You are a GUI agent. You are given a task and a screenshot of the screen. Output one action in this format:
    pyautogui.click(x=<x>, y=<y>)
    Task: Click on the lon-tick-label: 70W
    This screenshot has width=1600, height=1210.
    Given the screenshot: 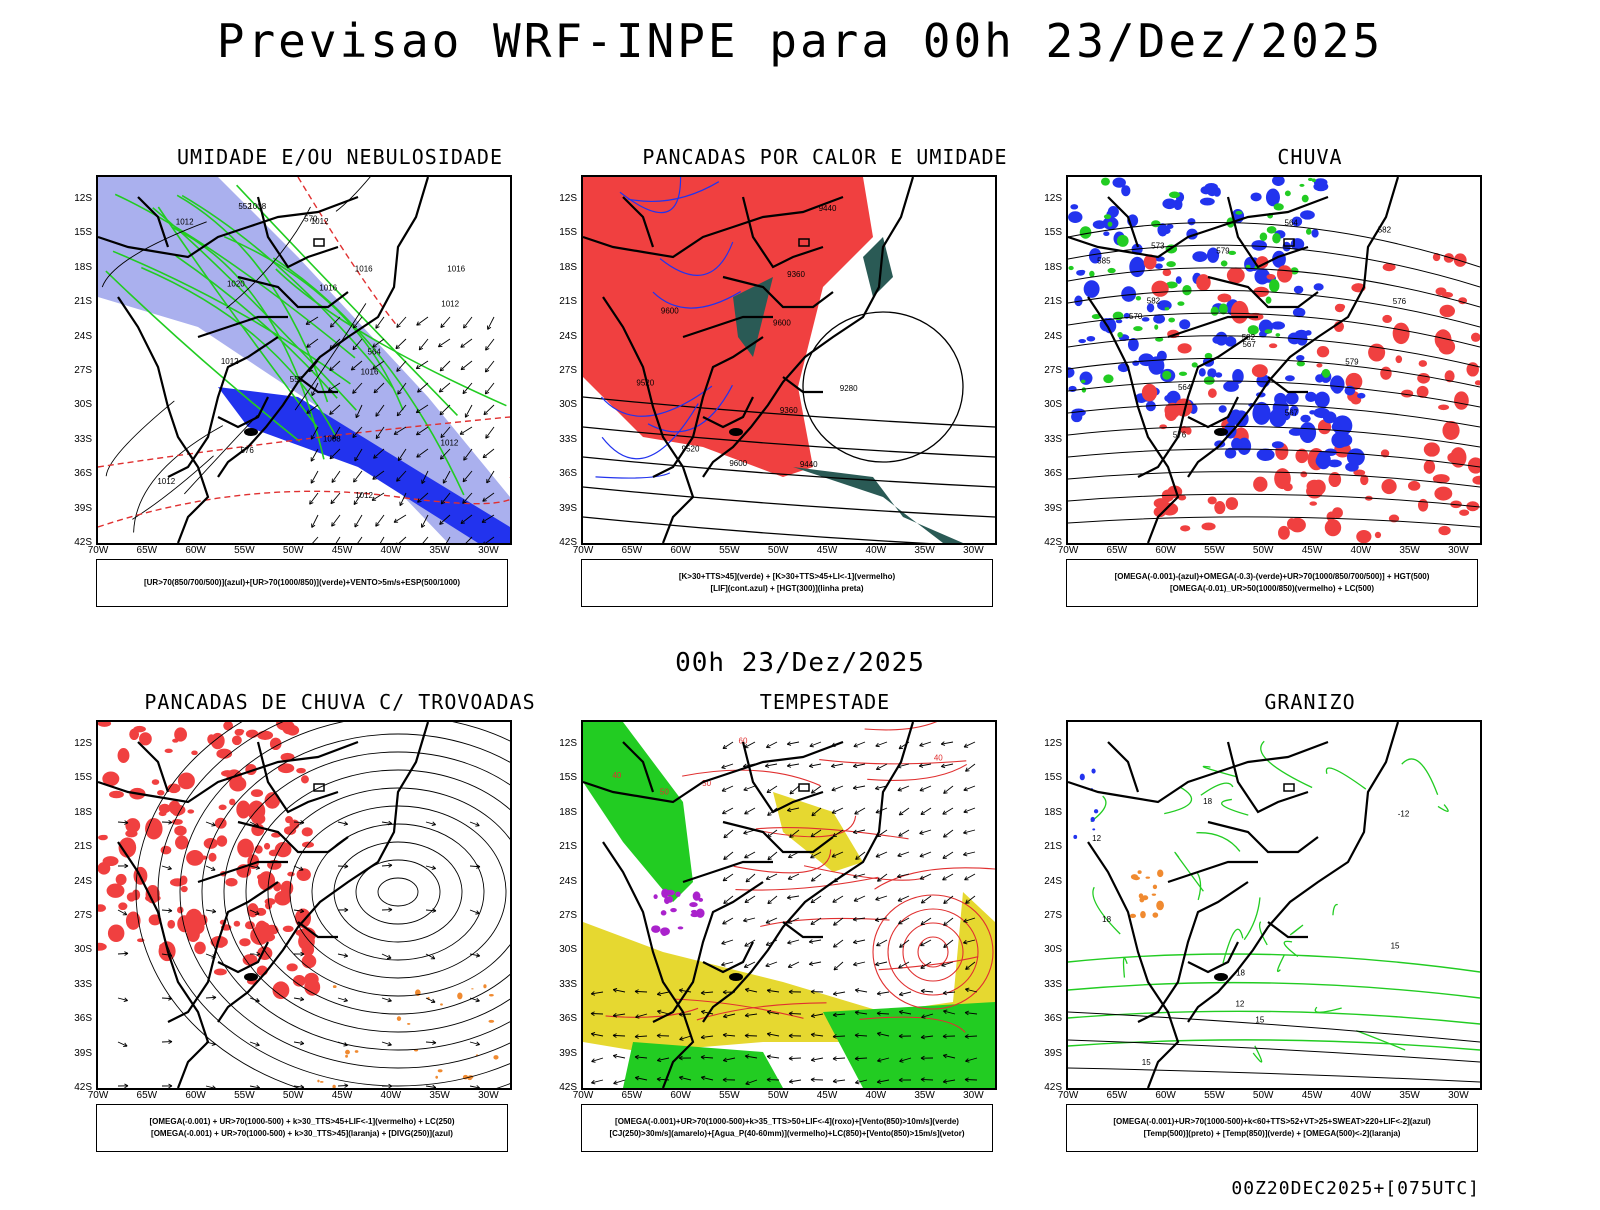 What is the action you would take?
    pyautogui.click(x=1068, y=1095)
    